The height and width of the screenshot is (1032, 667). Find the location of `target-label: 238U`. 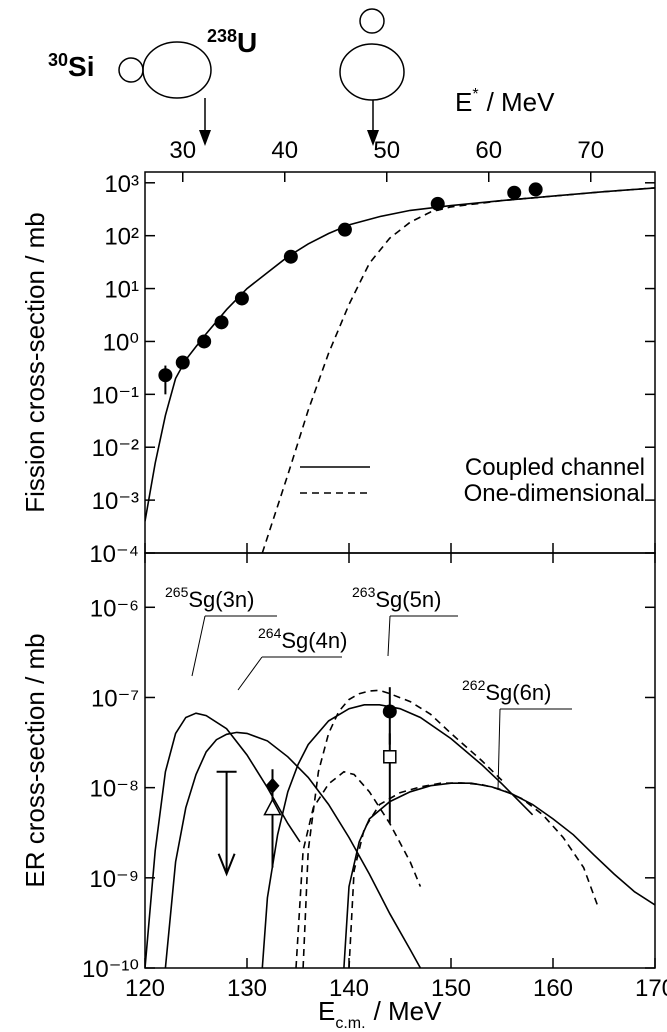

target-label: 238U is located at coordinates (232, 42).